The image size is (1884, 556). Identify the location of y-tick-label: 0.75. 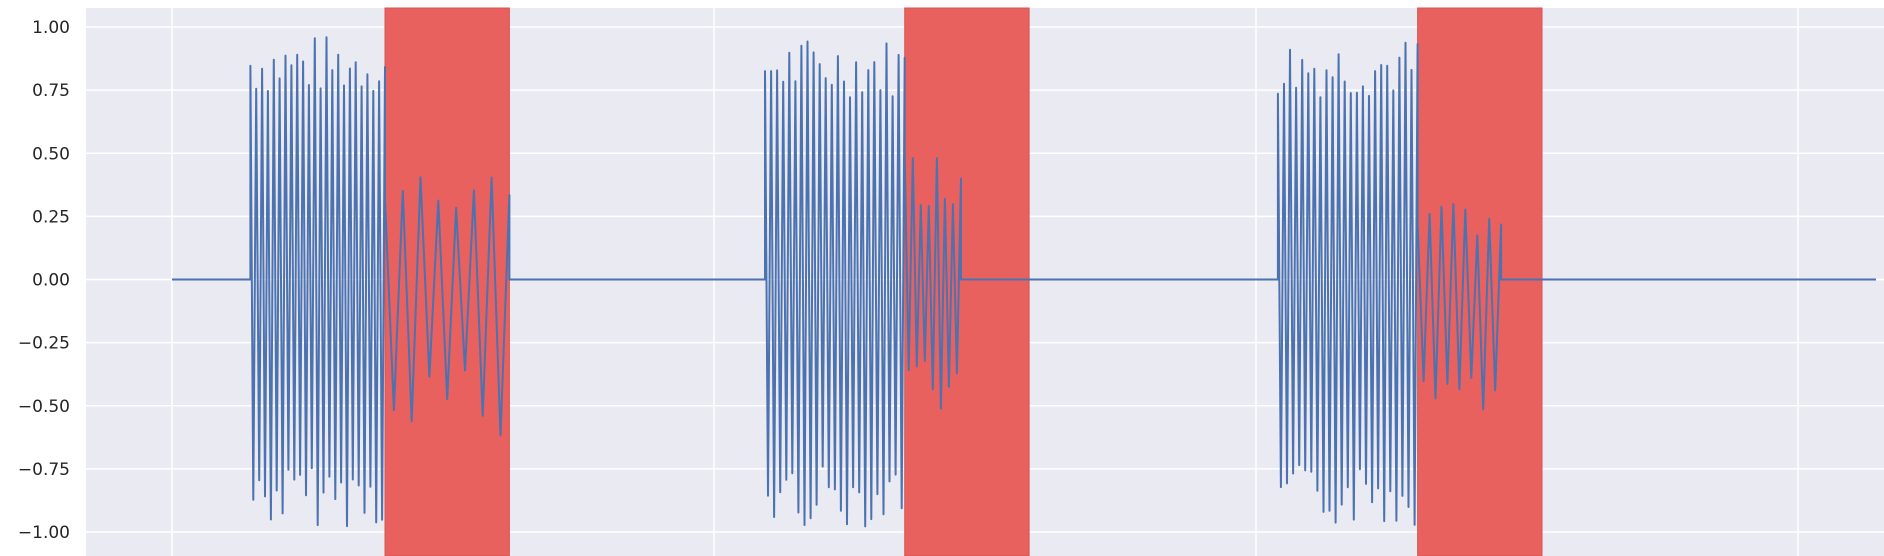
(51, 91).